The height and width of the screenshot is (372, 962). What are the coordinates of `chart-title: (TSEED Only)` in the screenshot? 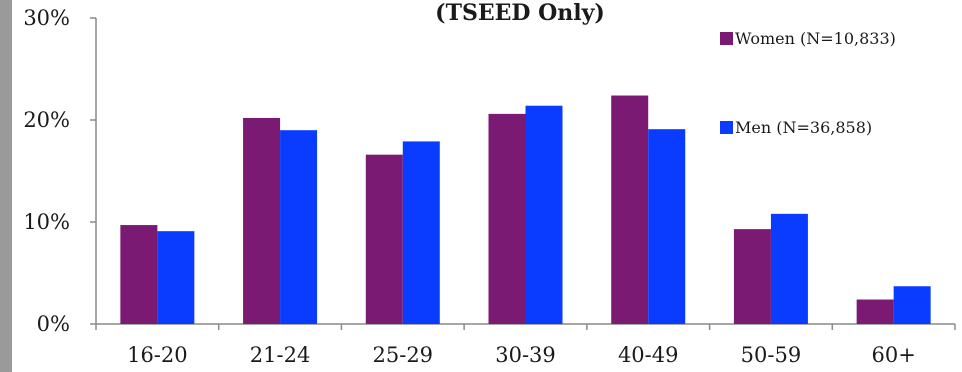 It's located at (520, 13).